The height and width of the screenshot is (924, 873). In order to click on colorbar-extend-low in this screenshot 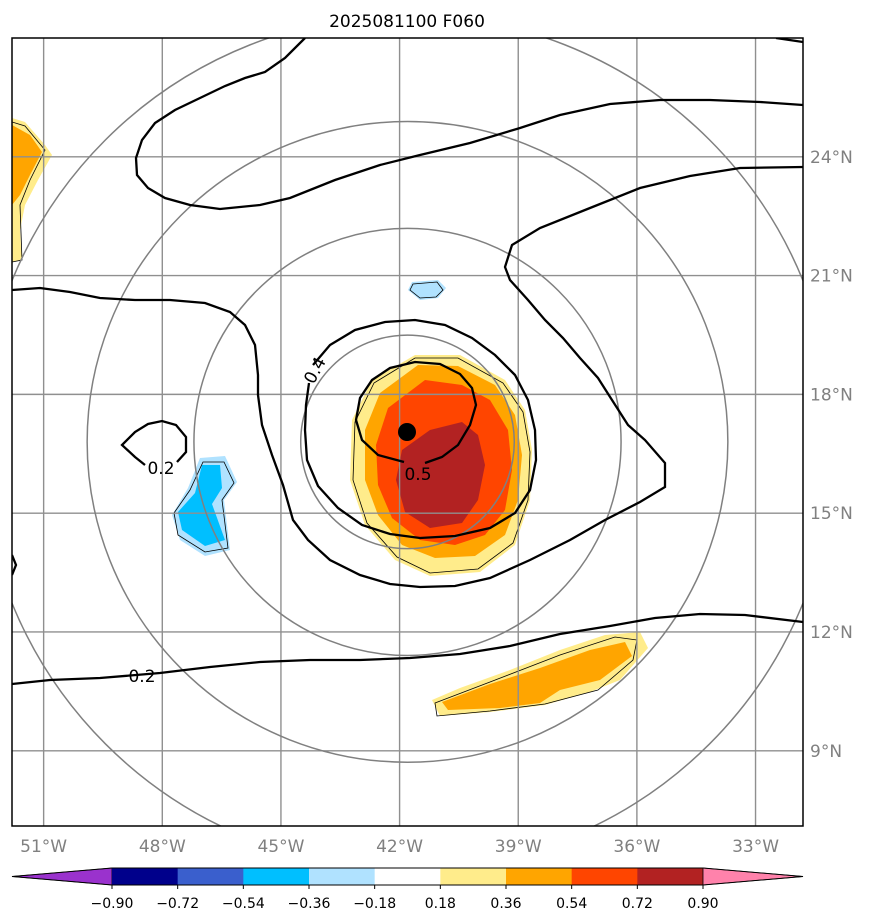, I will do `click(62, 876)`.